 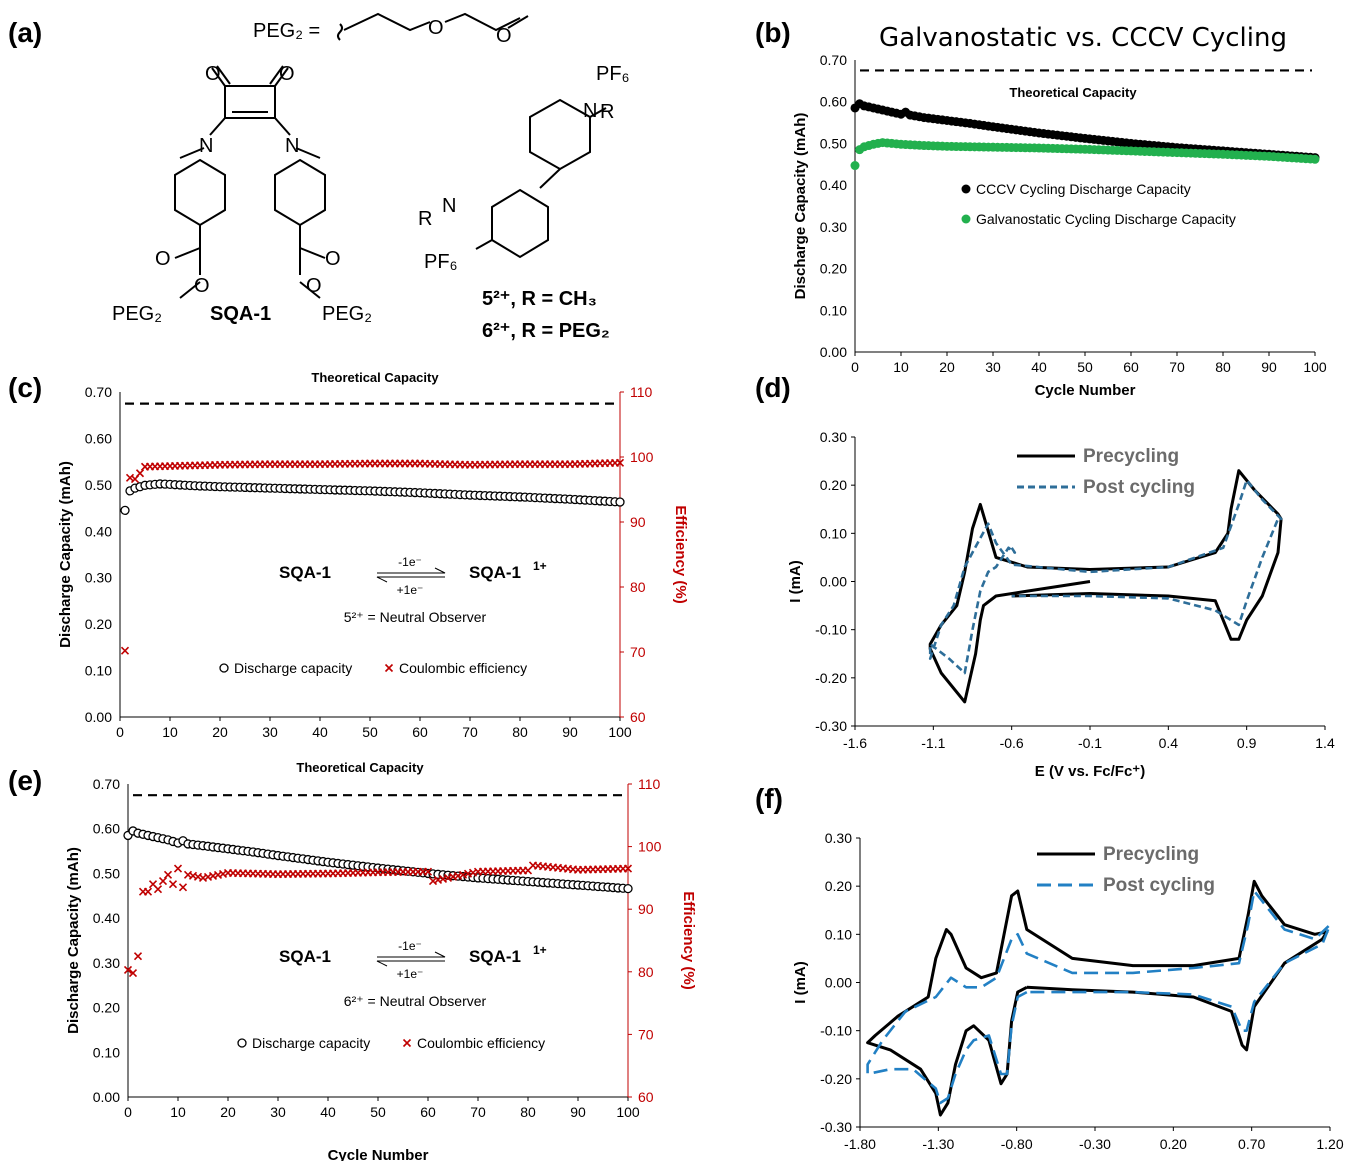 What do you see at coordinates (1131, 456) in the screenshot?
I see `legend-label: Precycling` at bounding box center [1131, 456].